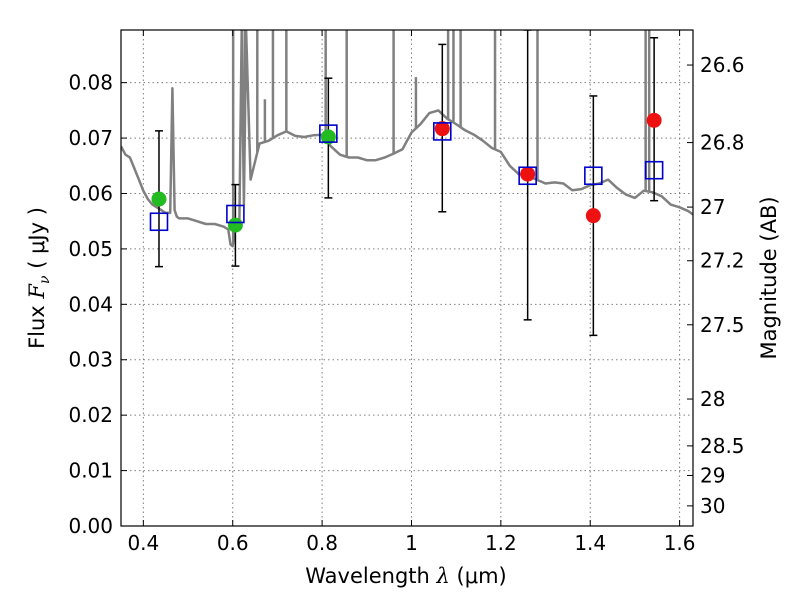  Describe the element at coordinates (143, 543) in the screenshot. I see `x-tick-label: 0.4` at that location.